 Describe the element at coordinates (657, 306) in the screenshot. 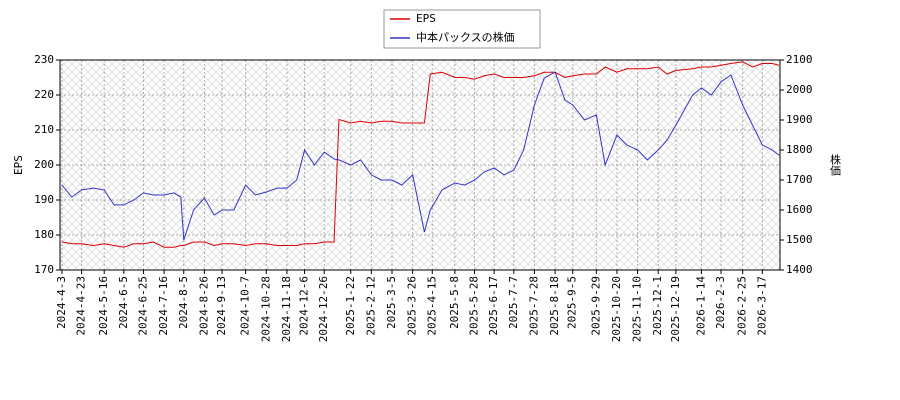

I see `x-tick-label: 2025-12-1` at that location.